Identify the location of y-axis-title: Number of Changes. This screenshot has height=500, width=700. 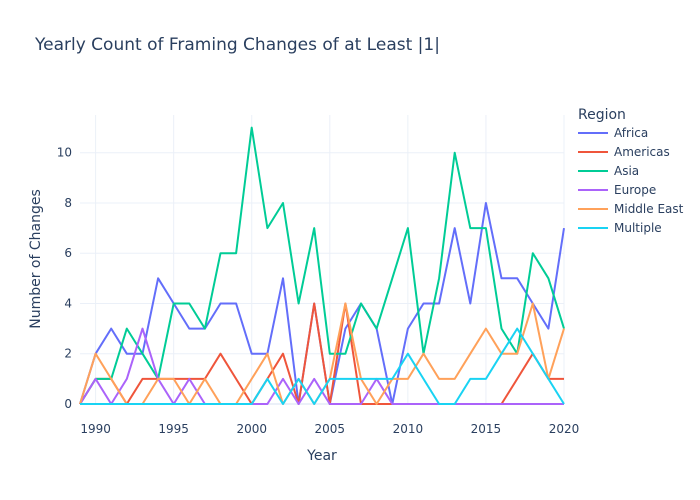
(36, 259).